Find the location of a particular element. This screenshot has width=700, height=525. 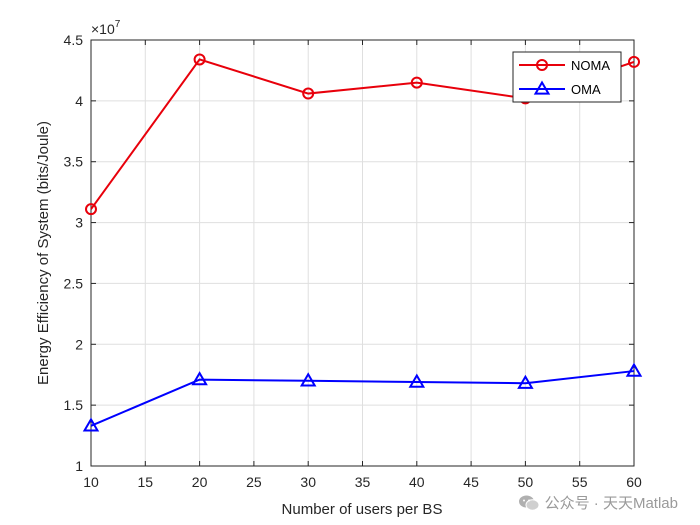

series-oma is located at coordinates (362, 397).